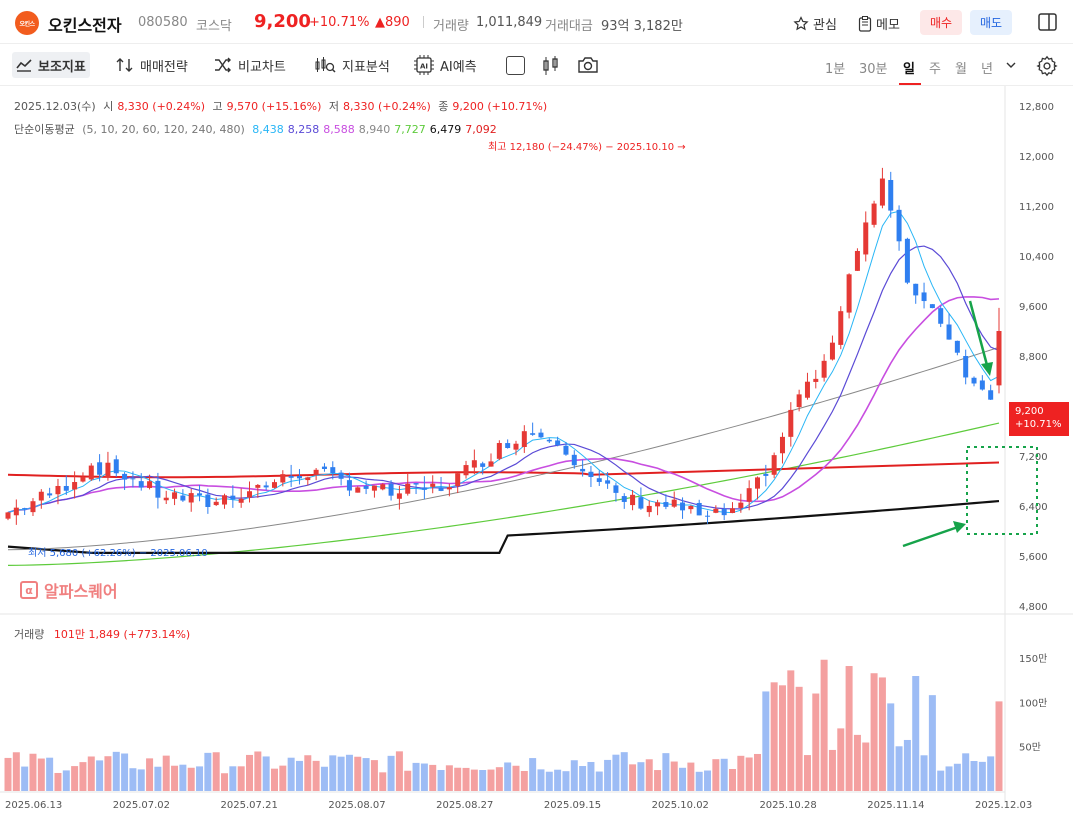  What do you see at coordinates (551, 66) in the screenshot?
I see `candlestick-icon` at bounding box center [551, 66].